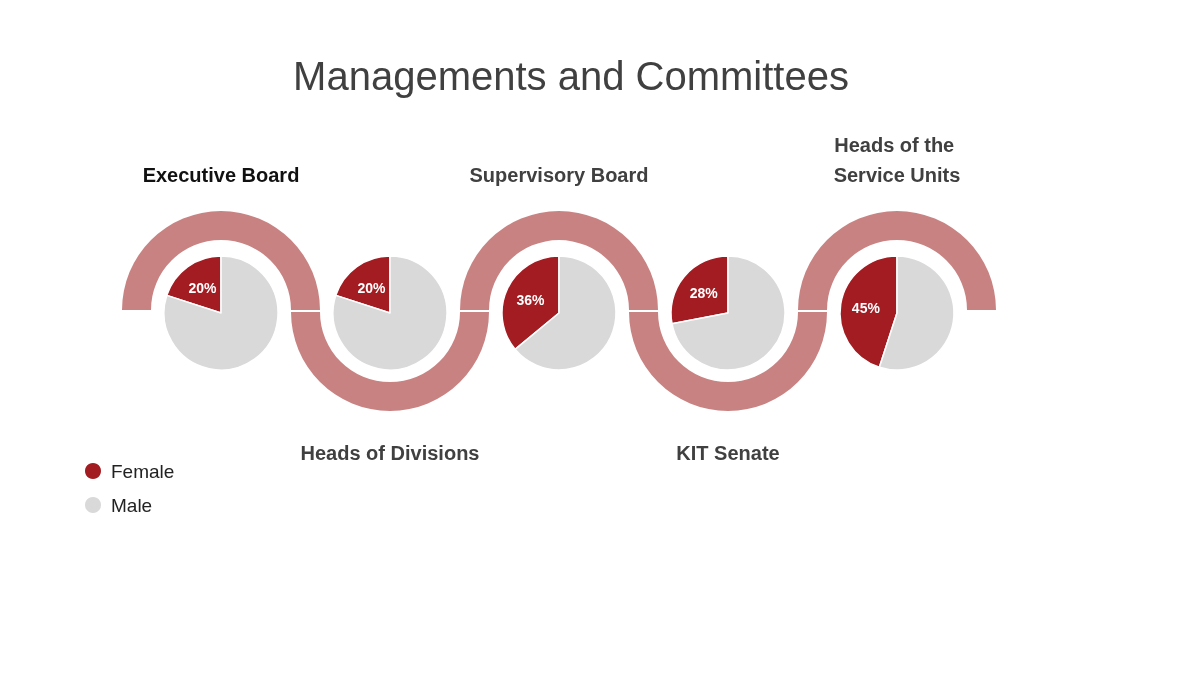  Describe the element at coordinates (143, 471) in the screenshot. I see `legend-label: Female` at that location.